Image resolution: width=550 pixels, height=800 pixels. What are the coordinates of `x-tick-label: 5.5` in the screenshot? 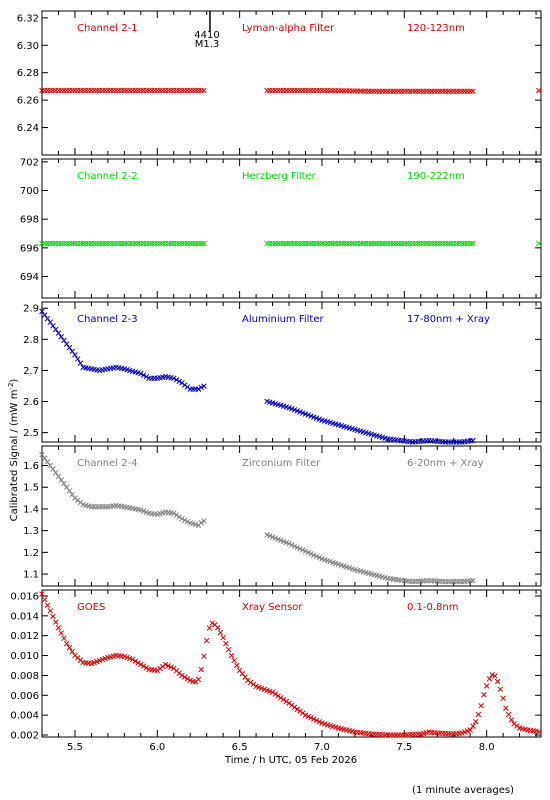 It's located at (75, 747).